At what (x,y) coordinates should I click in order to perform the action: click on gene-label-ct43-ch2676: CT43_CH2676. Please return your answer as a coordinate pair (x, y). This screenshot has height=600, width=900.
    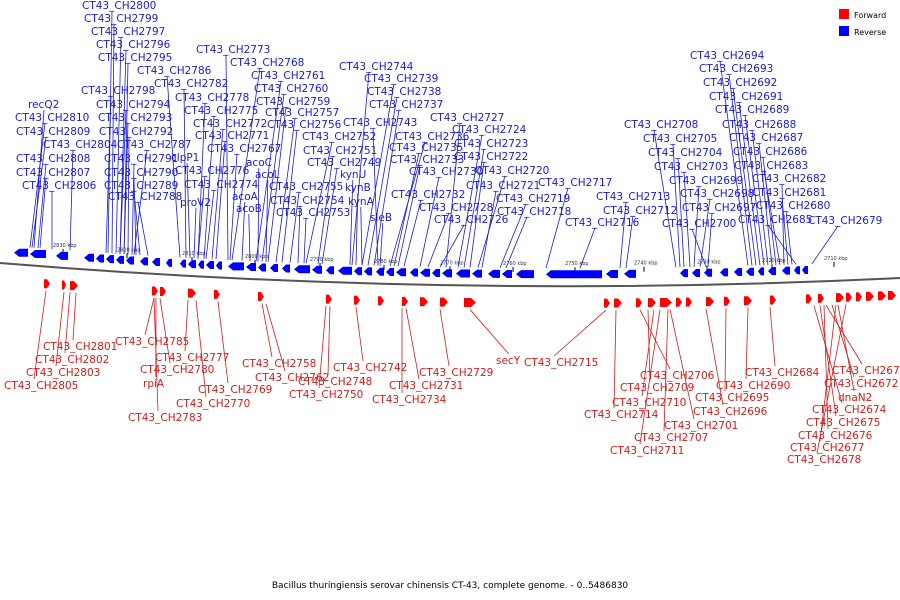
    Looking at the image, I should click on (835, 436).